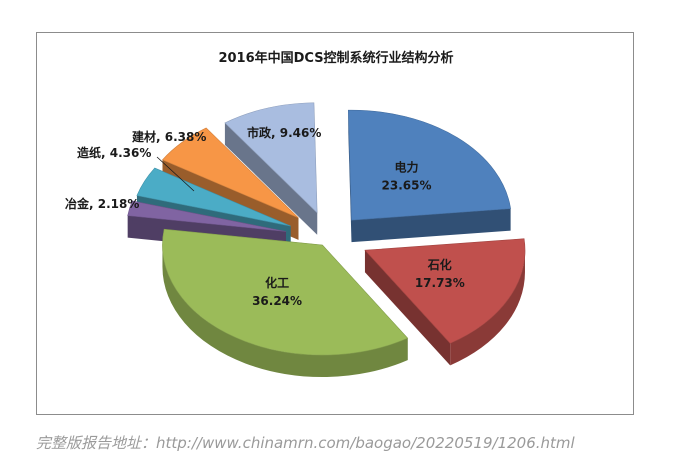 The image size is (673, 476). I want to click on slice-label: 造纸, 4.36%, so click(114, 152).